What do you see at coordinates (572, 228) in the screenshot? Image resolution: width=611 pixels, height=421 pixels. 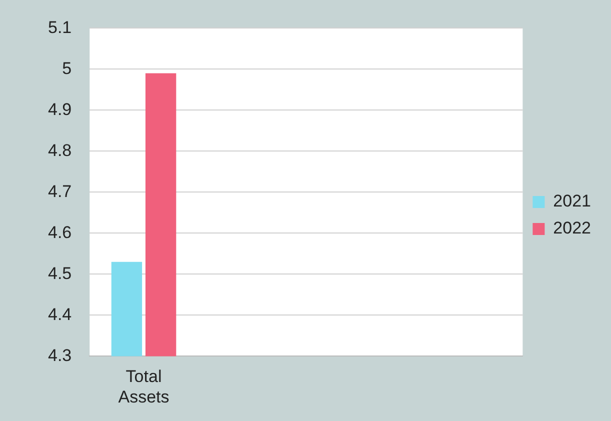 I see `legend-label: 2022` at bounding box center [572, 228].